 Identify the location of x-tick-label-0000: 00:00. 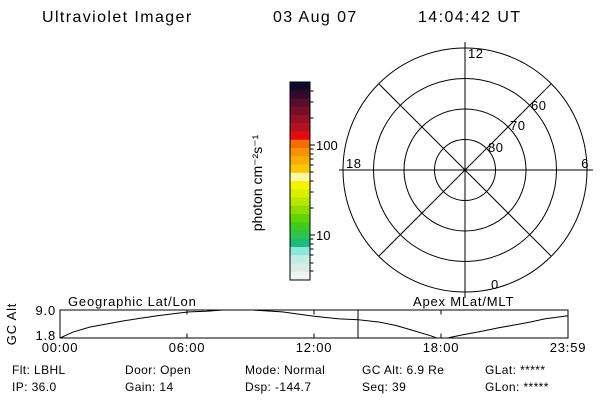
(60, 347).